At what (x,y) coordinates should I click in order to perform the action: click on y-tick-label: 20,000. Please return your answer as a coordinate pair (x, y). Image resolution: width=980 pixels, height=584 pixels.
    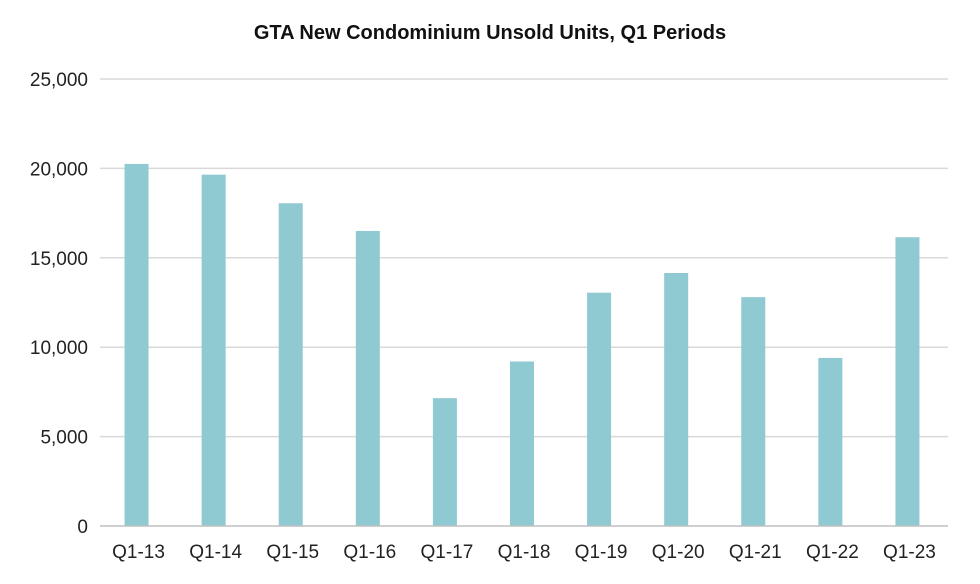
    Looking at the image, I should click on (59, 169).